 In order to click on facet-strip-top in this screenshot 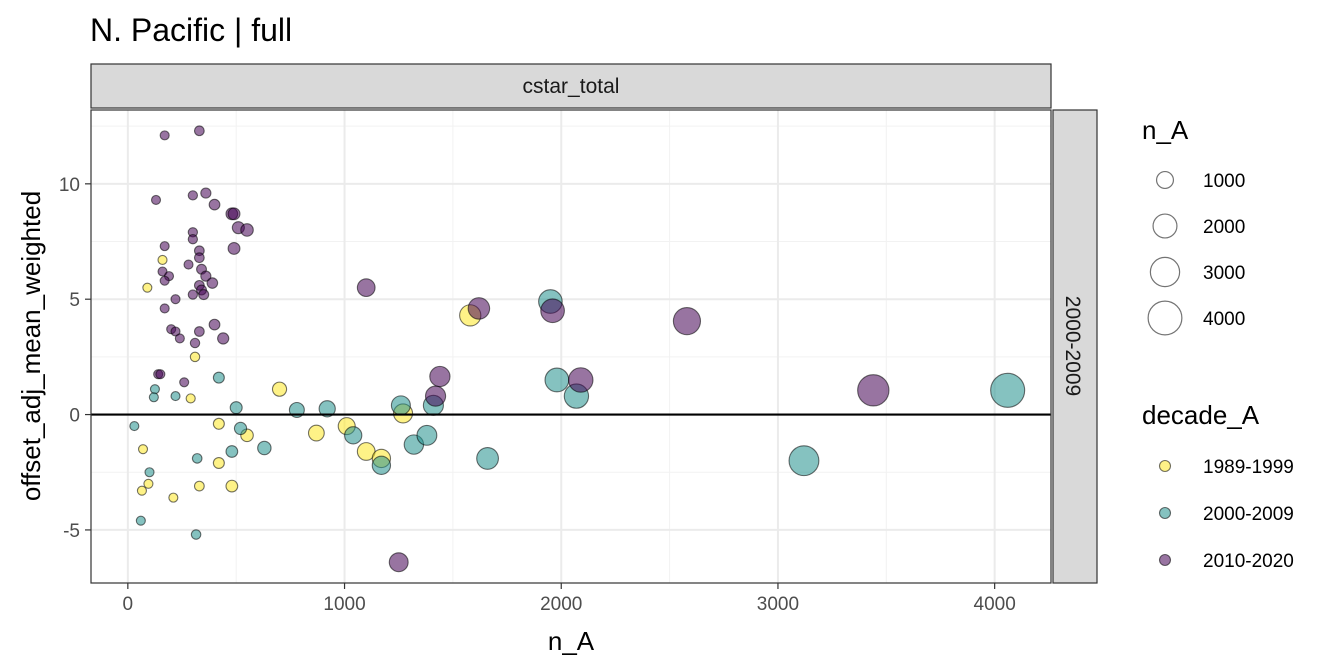, I will do `click(571, 86)`.